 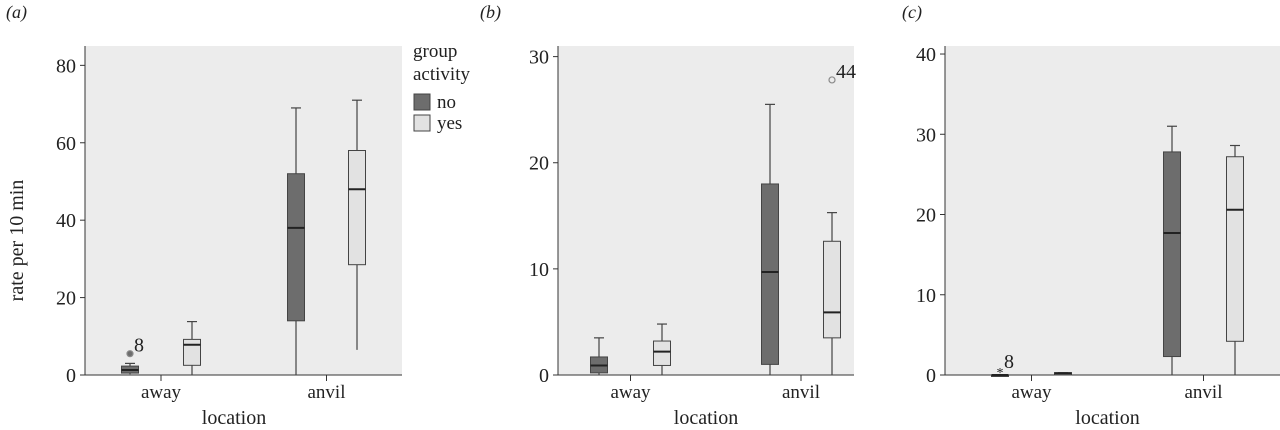 I want to click on legend-label-yes: yes, so click(x=449, y=123).